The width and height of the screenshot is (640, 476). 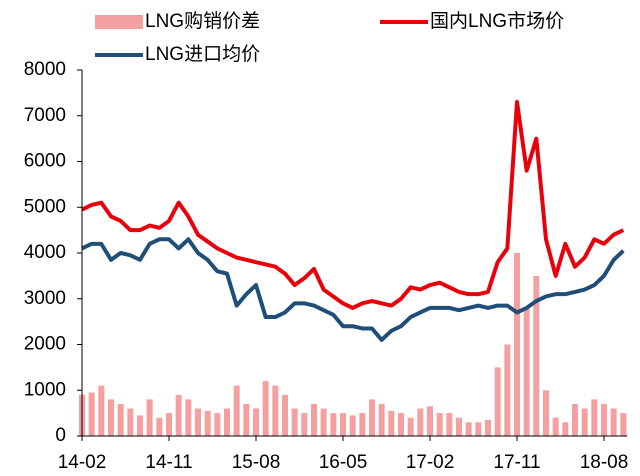 What do you see at coordinates (202, 21) in the screenshot?
I see `legend-label: LNG购销价差` at bounding box center [202, 21].